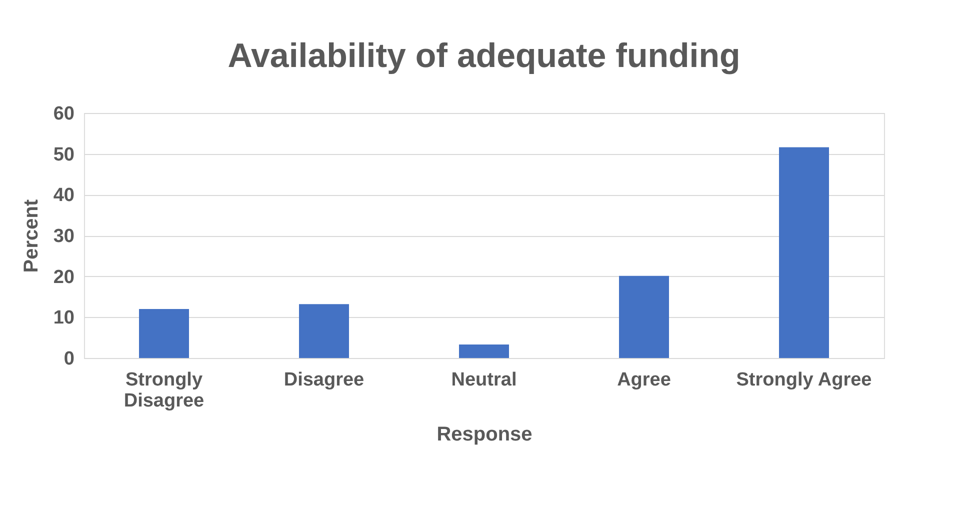 This screenshot has width=963, height=519. Describe the element at coordinates (804, 380) in the screenshot. I see `x-tick-label: Strongly Agree` at that location.